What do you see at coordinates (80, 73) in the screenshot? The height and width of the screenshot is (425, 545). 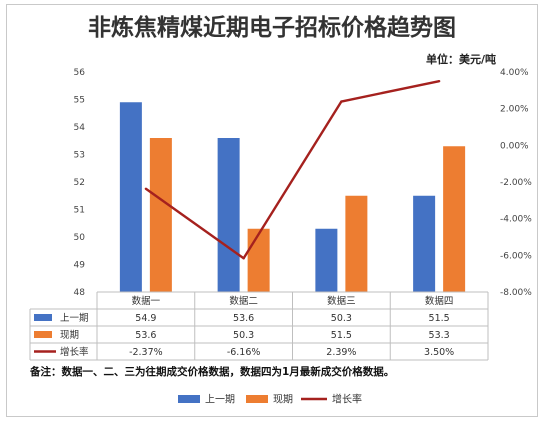 I see `y-left-tick-label: 56` at bounding box center [80, 73].